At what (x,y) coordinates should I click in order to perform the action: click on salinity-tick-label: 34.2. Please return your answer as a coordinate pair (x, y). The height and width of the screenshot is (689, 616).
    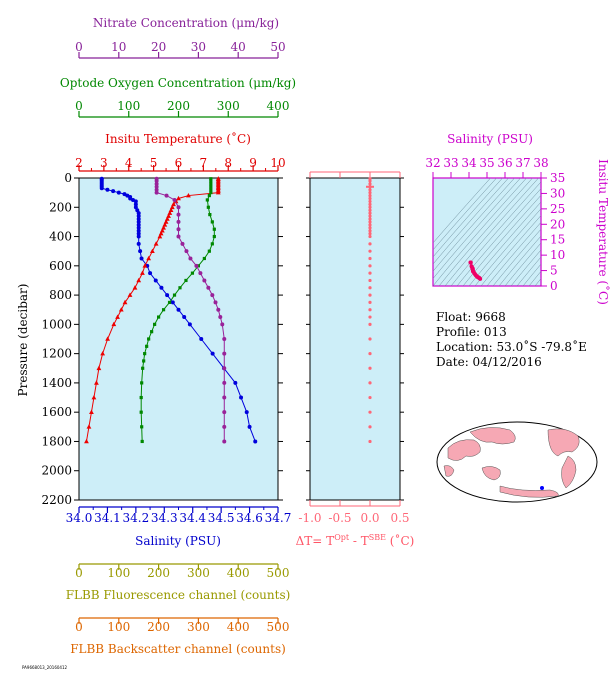
    Looking at the image, I should click on (135, 518).